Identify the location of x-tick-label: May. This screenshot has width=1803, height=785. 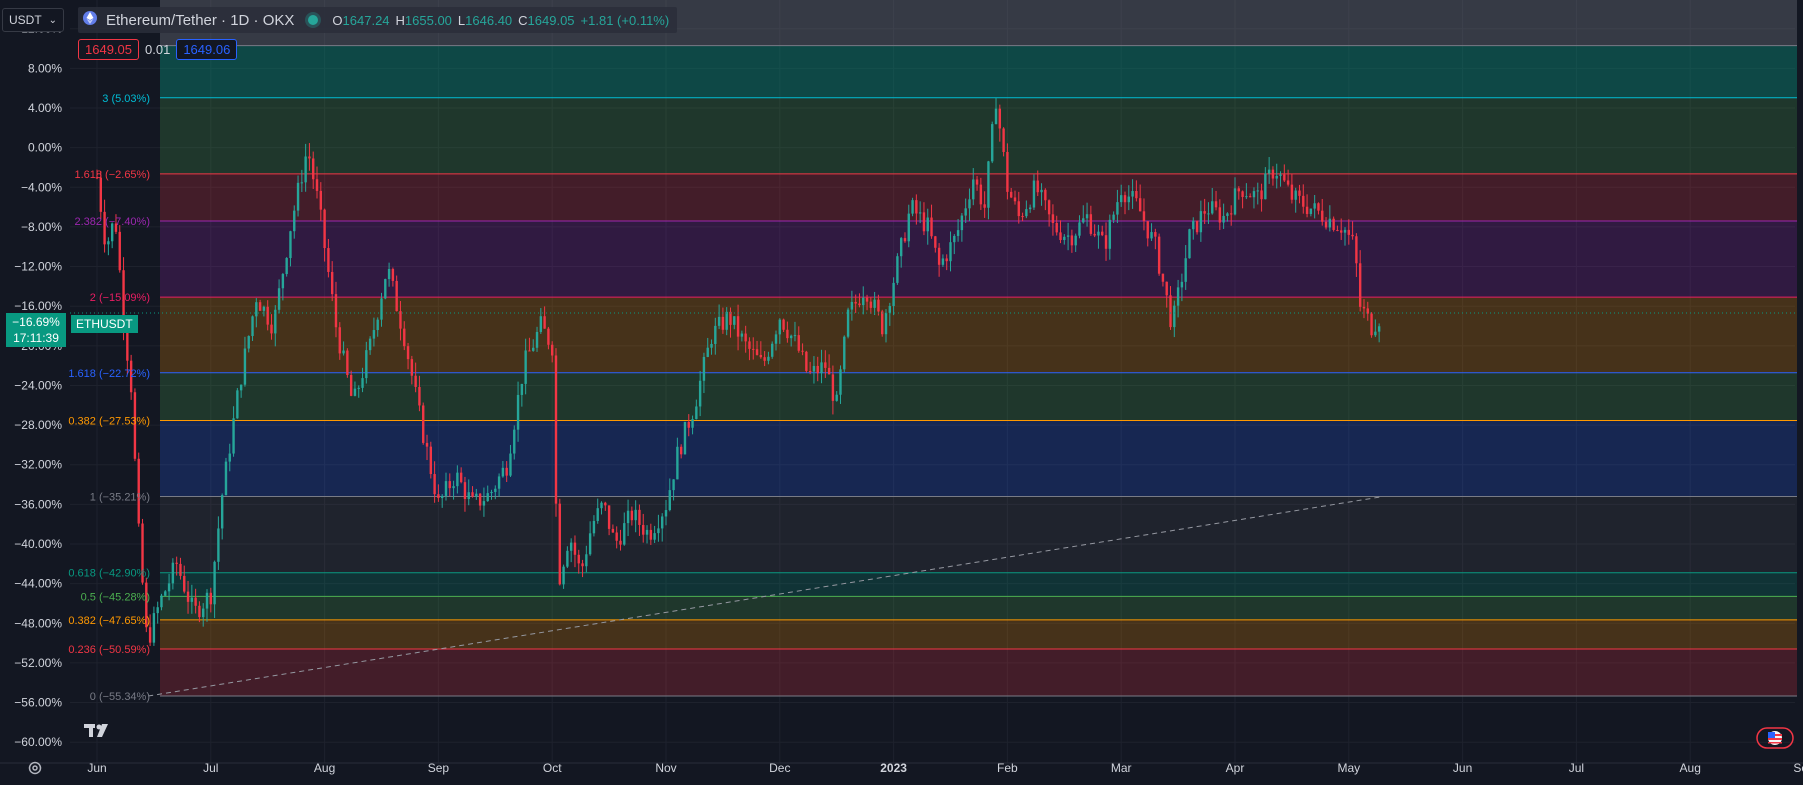
(1348, 768).